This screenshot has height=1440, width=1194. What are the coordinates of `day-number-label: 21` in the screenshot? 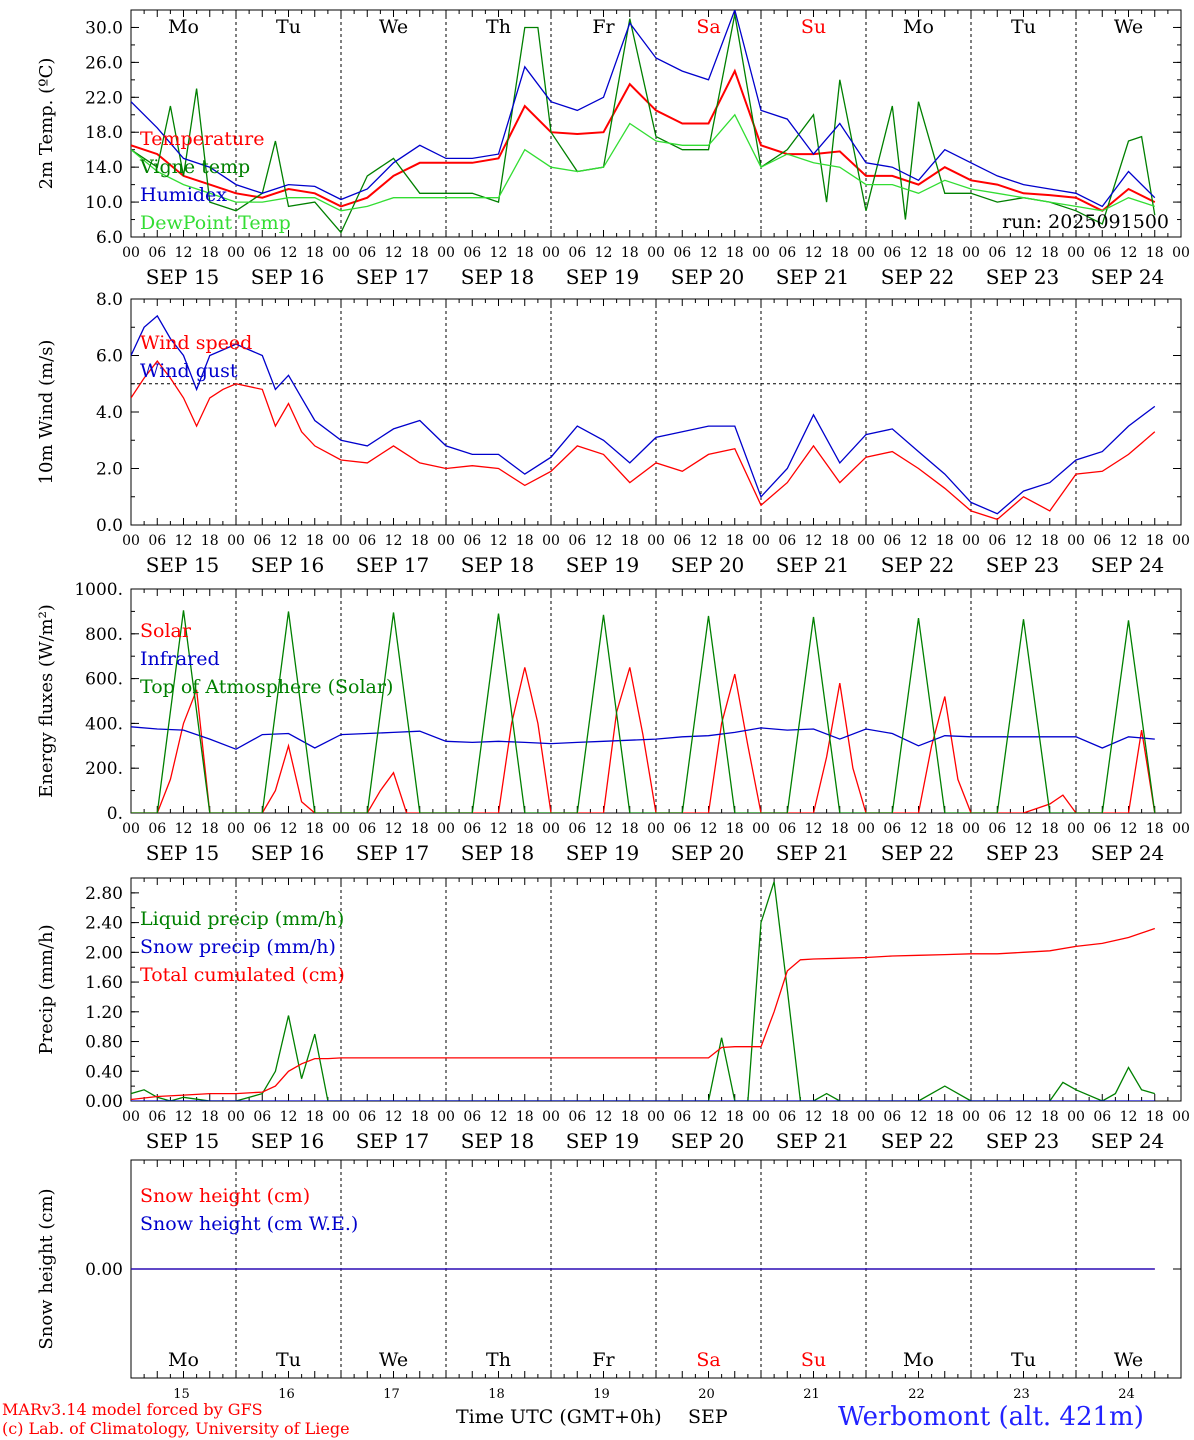 It's located at (811, 1394).